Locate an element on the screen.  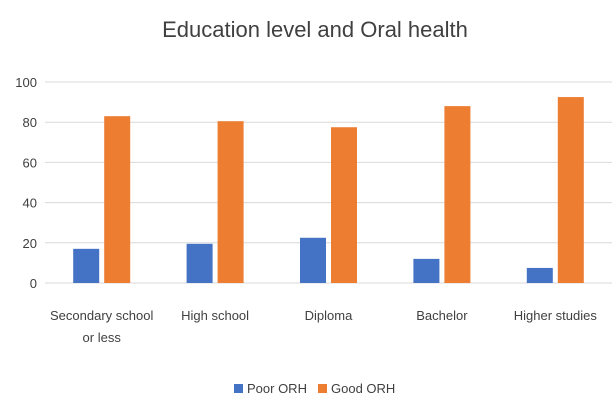
x-category-label: Diploma is located at coordinates (329, 315).